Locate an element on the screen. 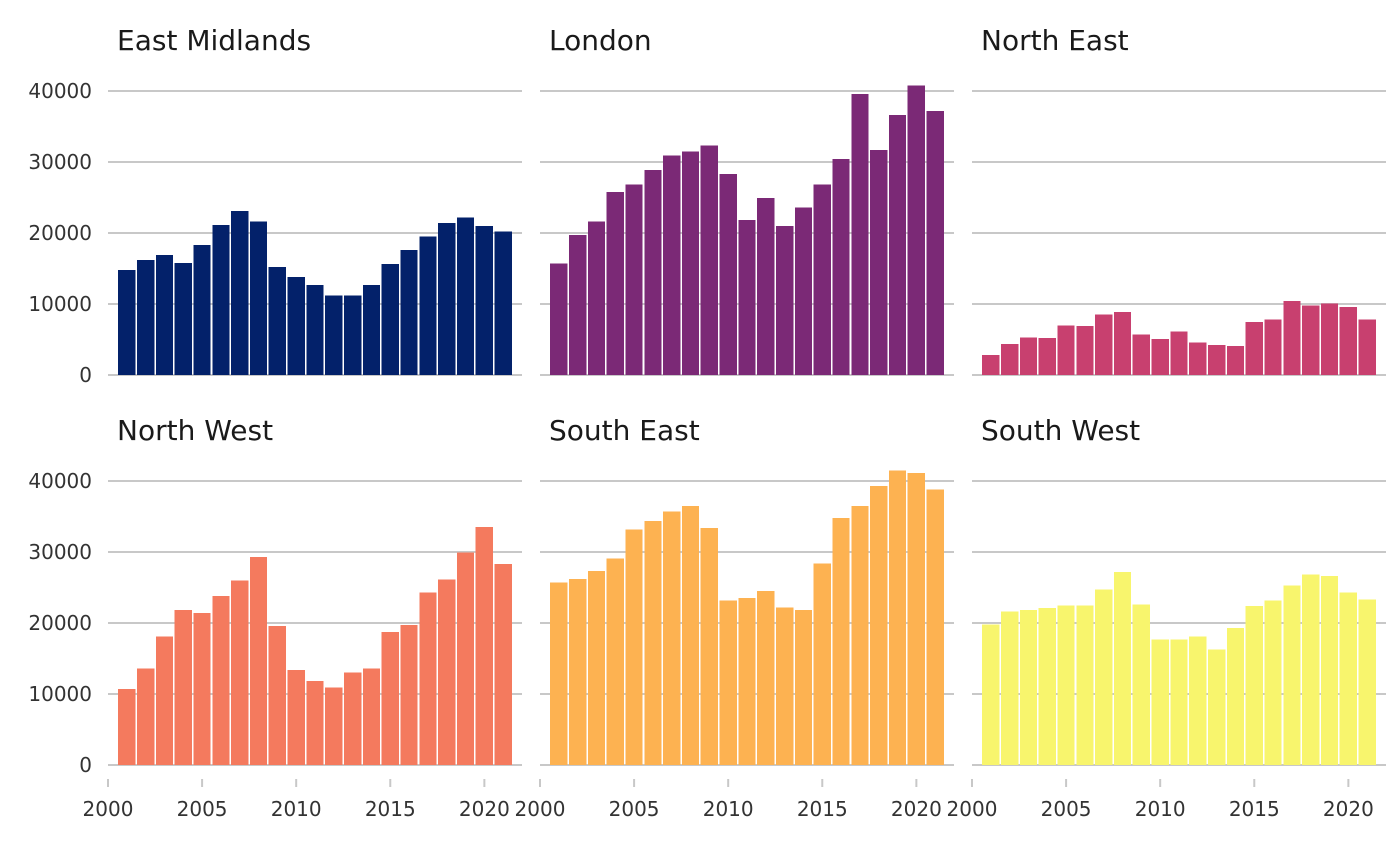 The image size is (1400, 865). y-tick-label: 20000 is located at coordinates (60, 623).